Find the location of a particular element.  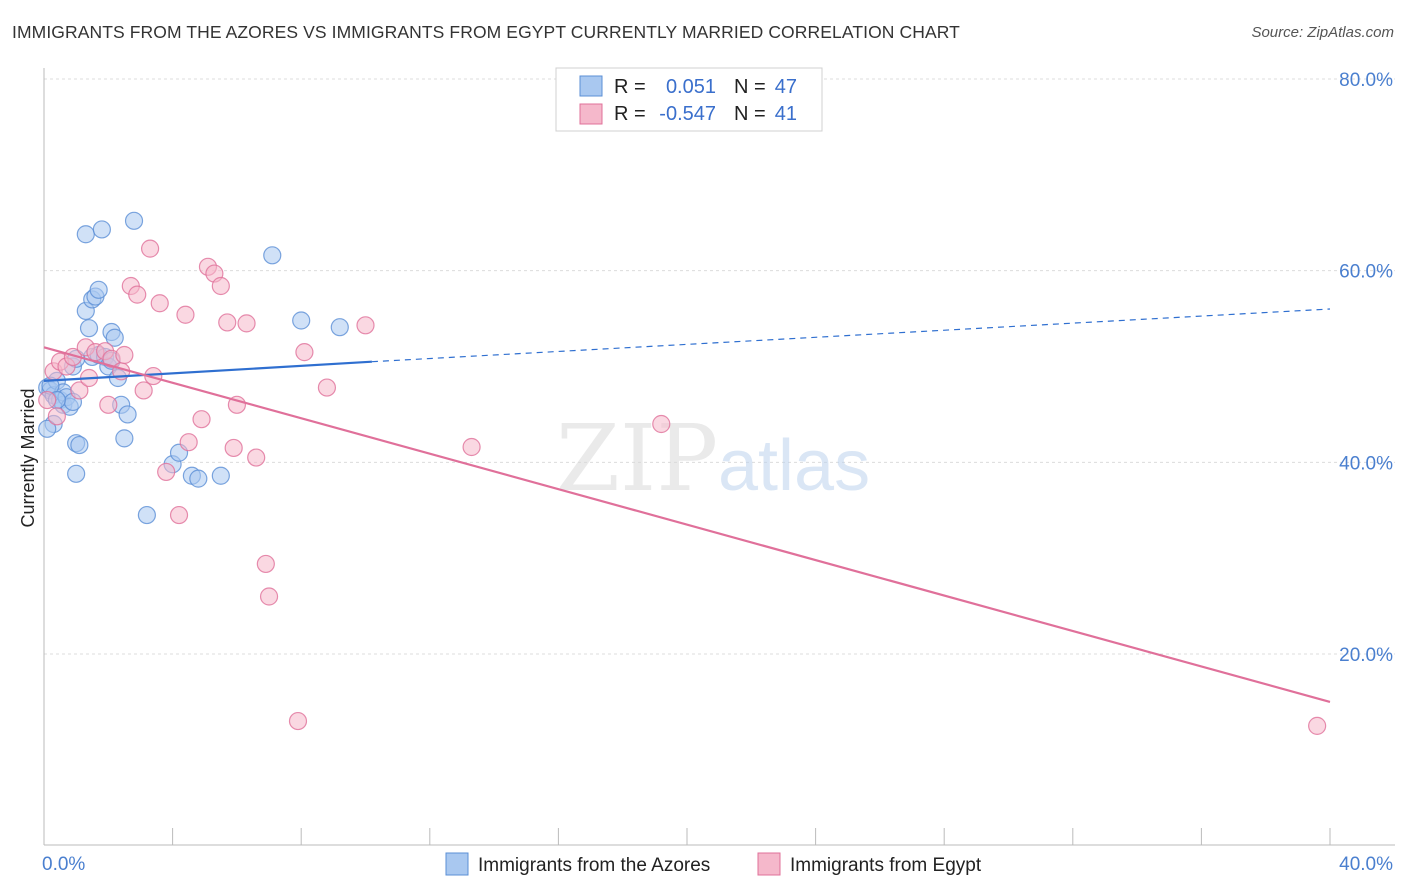

trend-line-azores is located at coordinates (207, 371).